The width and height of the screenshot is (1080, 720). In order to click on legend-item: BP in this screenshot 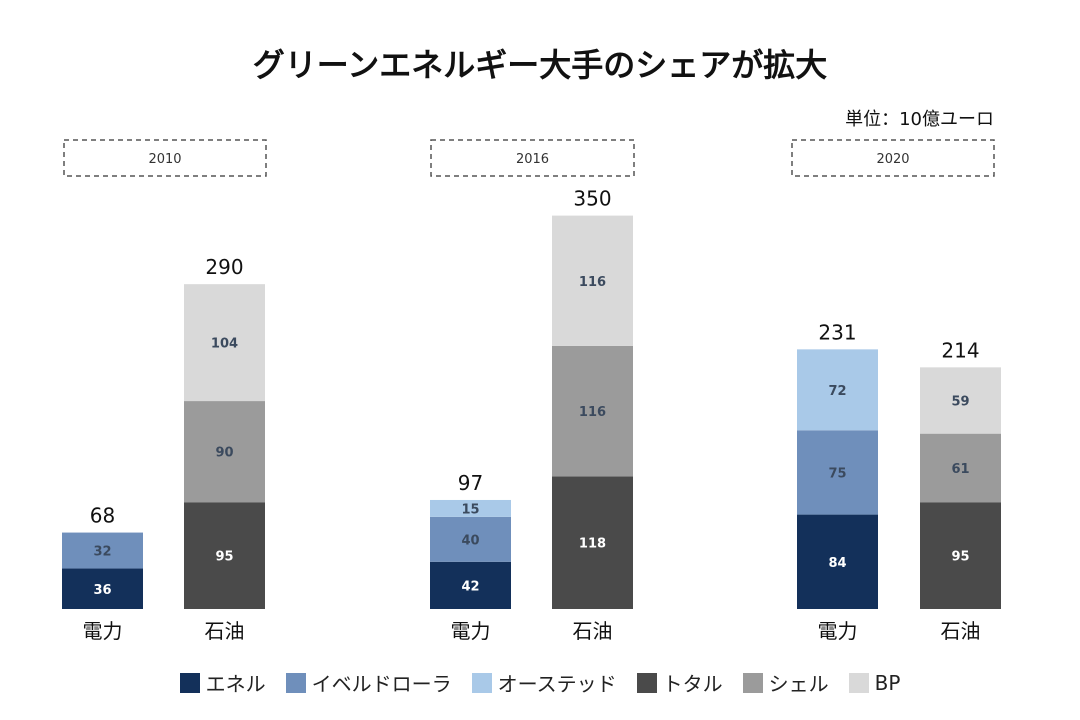, I will do `click(874, 682)`.